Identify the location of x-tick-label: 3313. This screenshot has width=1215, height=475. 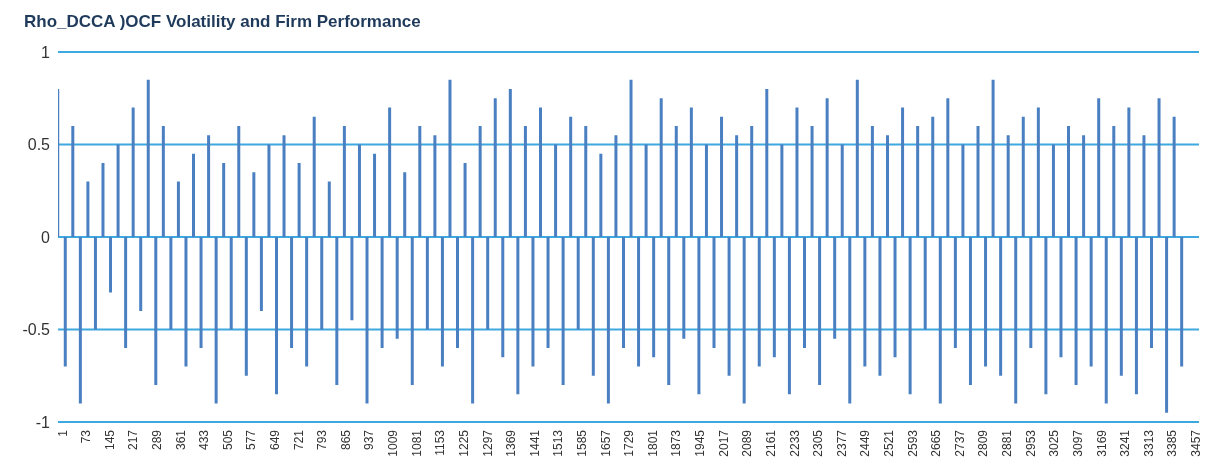
(1148, 443).